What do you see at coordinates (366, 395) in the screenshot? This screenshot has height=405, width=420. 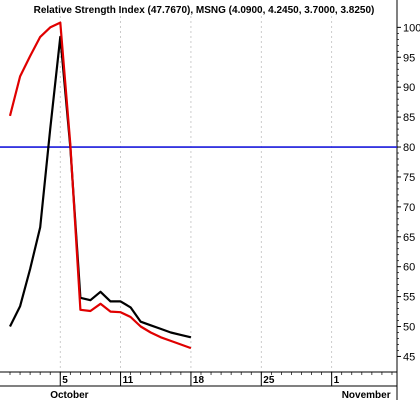 I see `month-label: November` at bounding box center [366, 395].